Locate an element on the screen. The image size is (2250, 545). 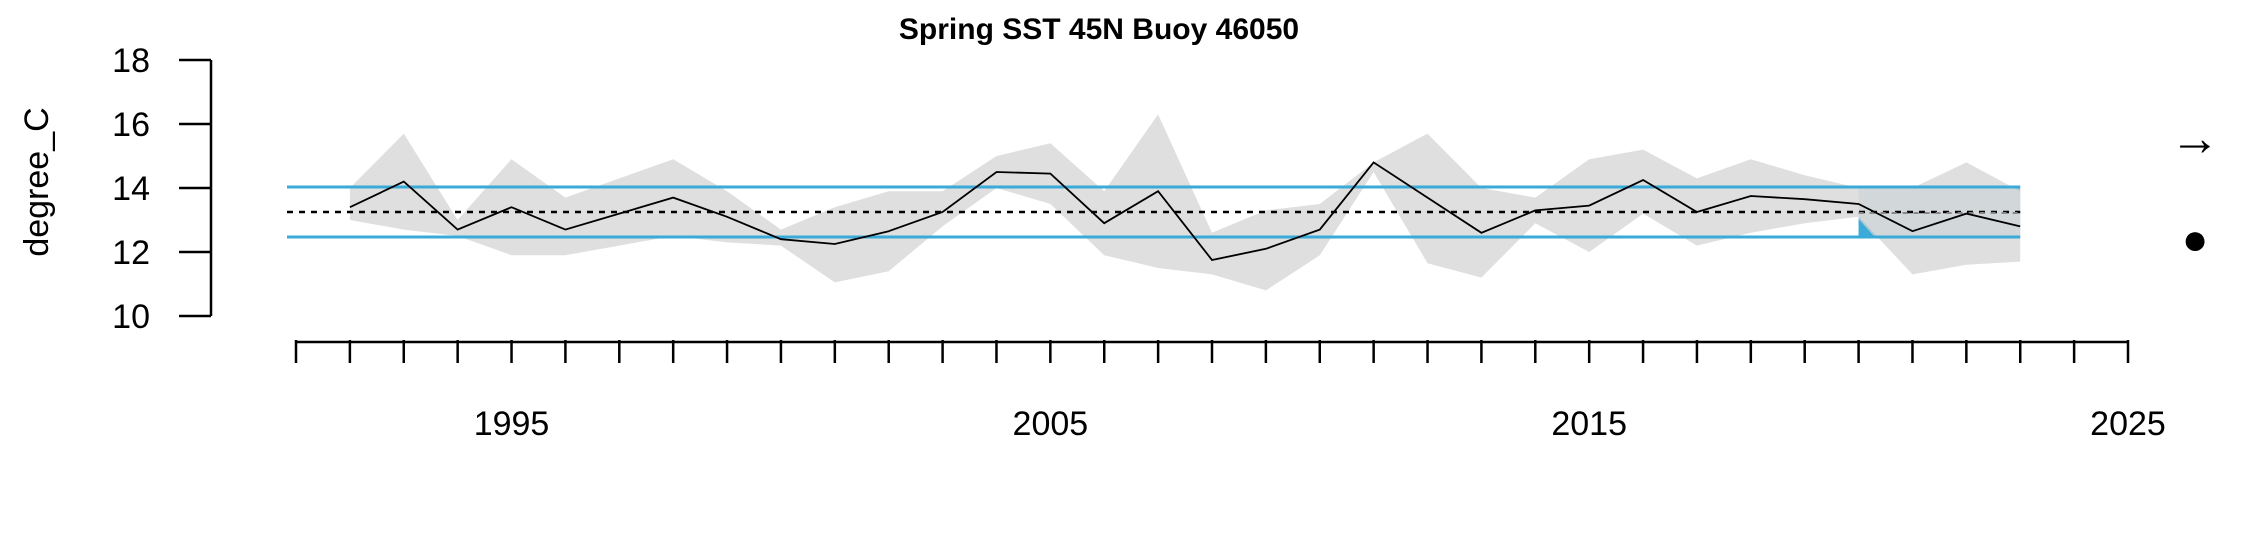
y-tick-label: 12 is located at coordinates (131, 253).